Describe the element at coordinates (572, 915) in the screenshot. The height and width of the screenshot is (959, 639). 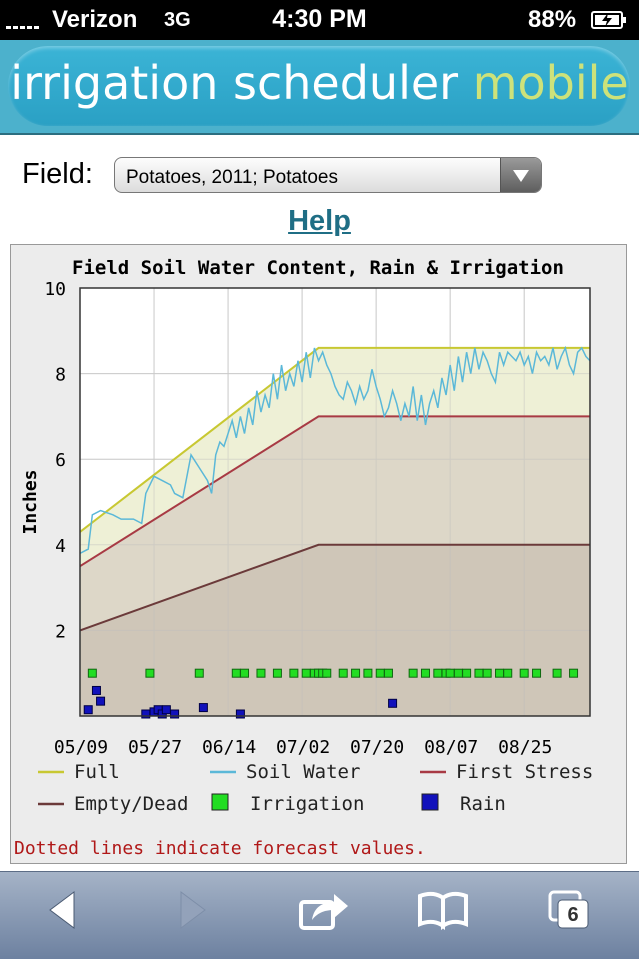
I see `tab-count: 6` at that location.